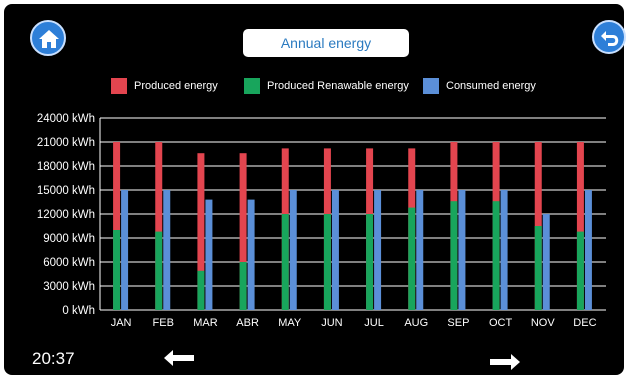 Image resolution: width=629 pixels, height=380 pixels. What do you see at coordinates (69, 263) in the screenshot?
I see `y-tick-label: 6000 kWh` at bounding box center [69, 263].